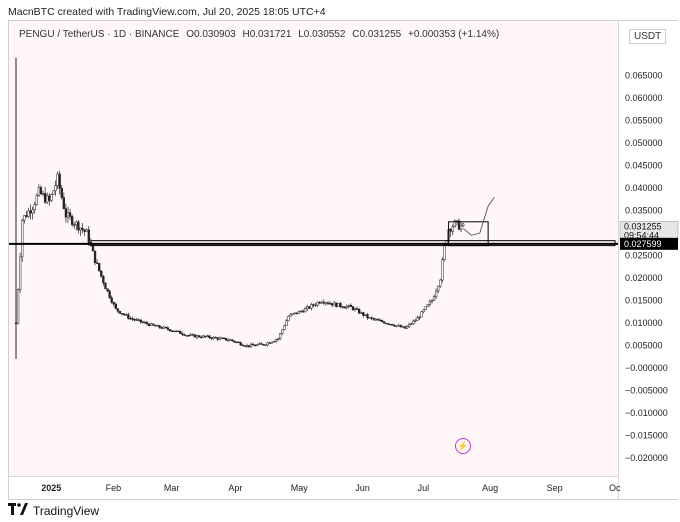 The height and width of the screenshot is (522, 680). I want to click on countdown-label: 09:54:44, so click(641, 235).